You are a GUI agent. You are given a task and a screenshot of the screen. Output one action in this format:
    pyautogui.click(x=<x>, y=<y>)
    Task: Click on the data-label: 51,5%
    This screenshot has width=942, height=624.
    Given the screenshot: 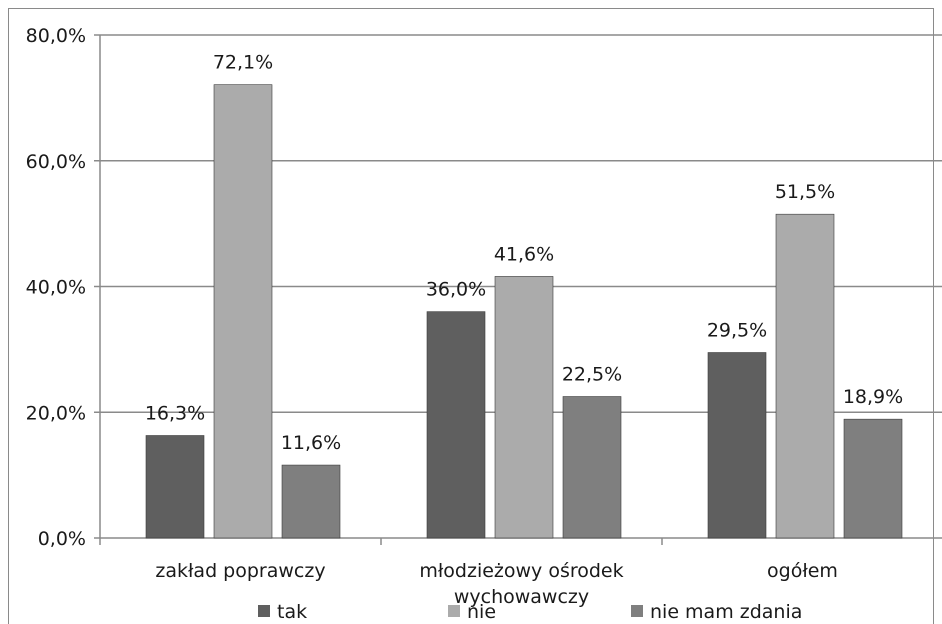 What is the action you would take?
    pyautogui.click(x=805, y=192)
    